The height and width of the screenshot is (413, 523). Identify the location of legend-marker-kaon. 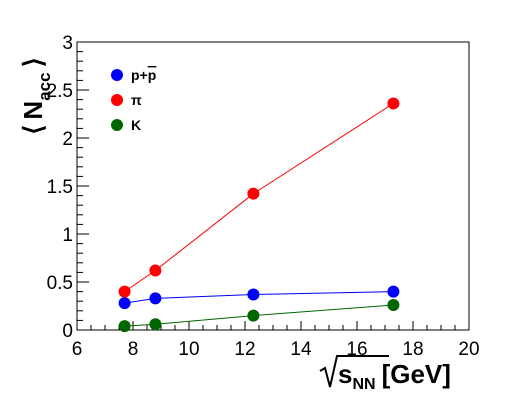
(117, 125).